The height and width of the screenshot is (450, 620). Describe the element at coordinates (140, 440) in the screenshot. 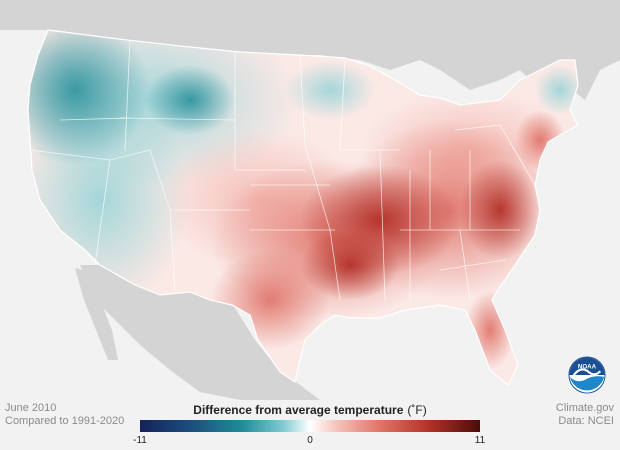

I see `legend-min-label: -11` at that location.